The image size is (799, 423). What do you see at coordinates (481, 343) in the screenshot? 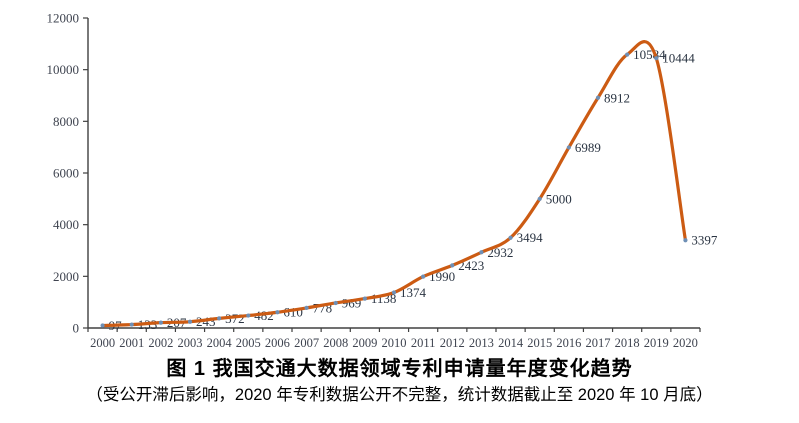
I see `x-tick-label: 2013` at bounding box center [481, 343].